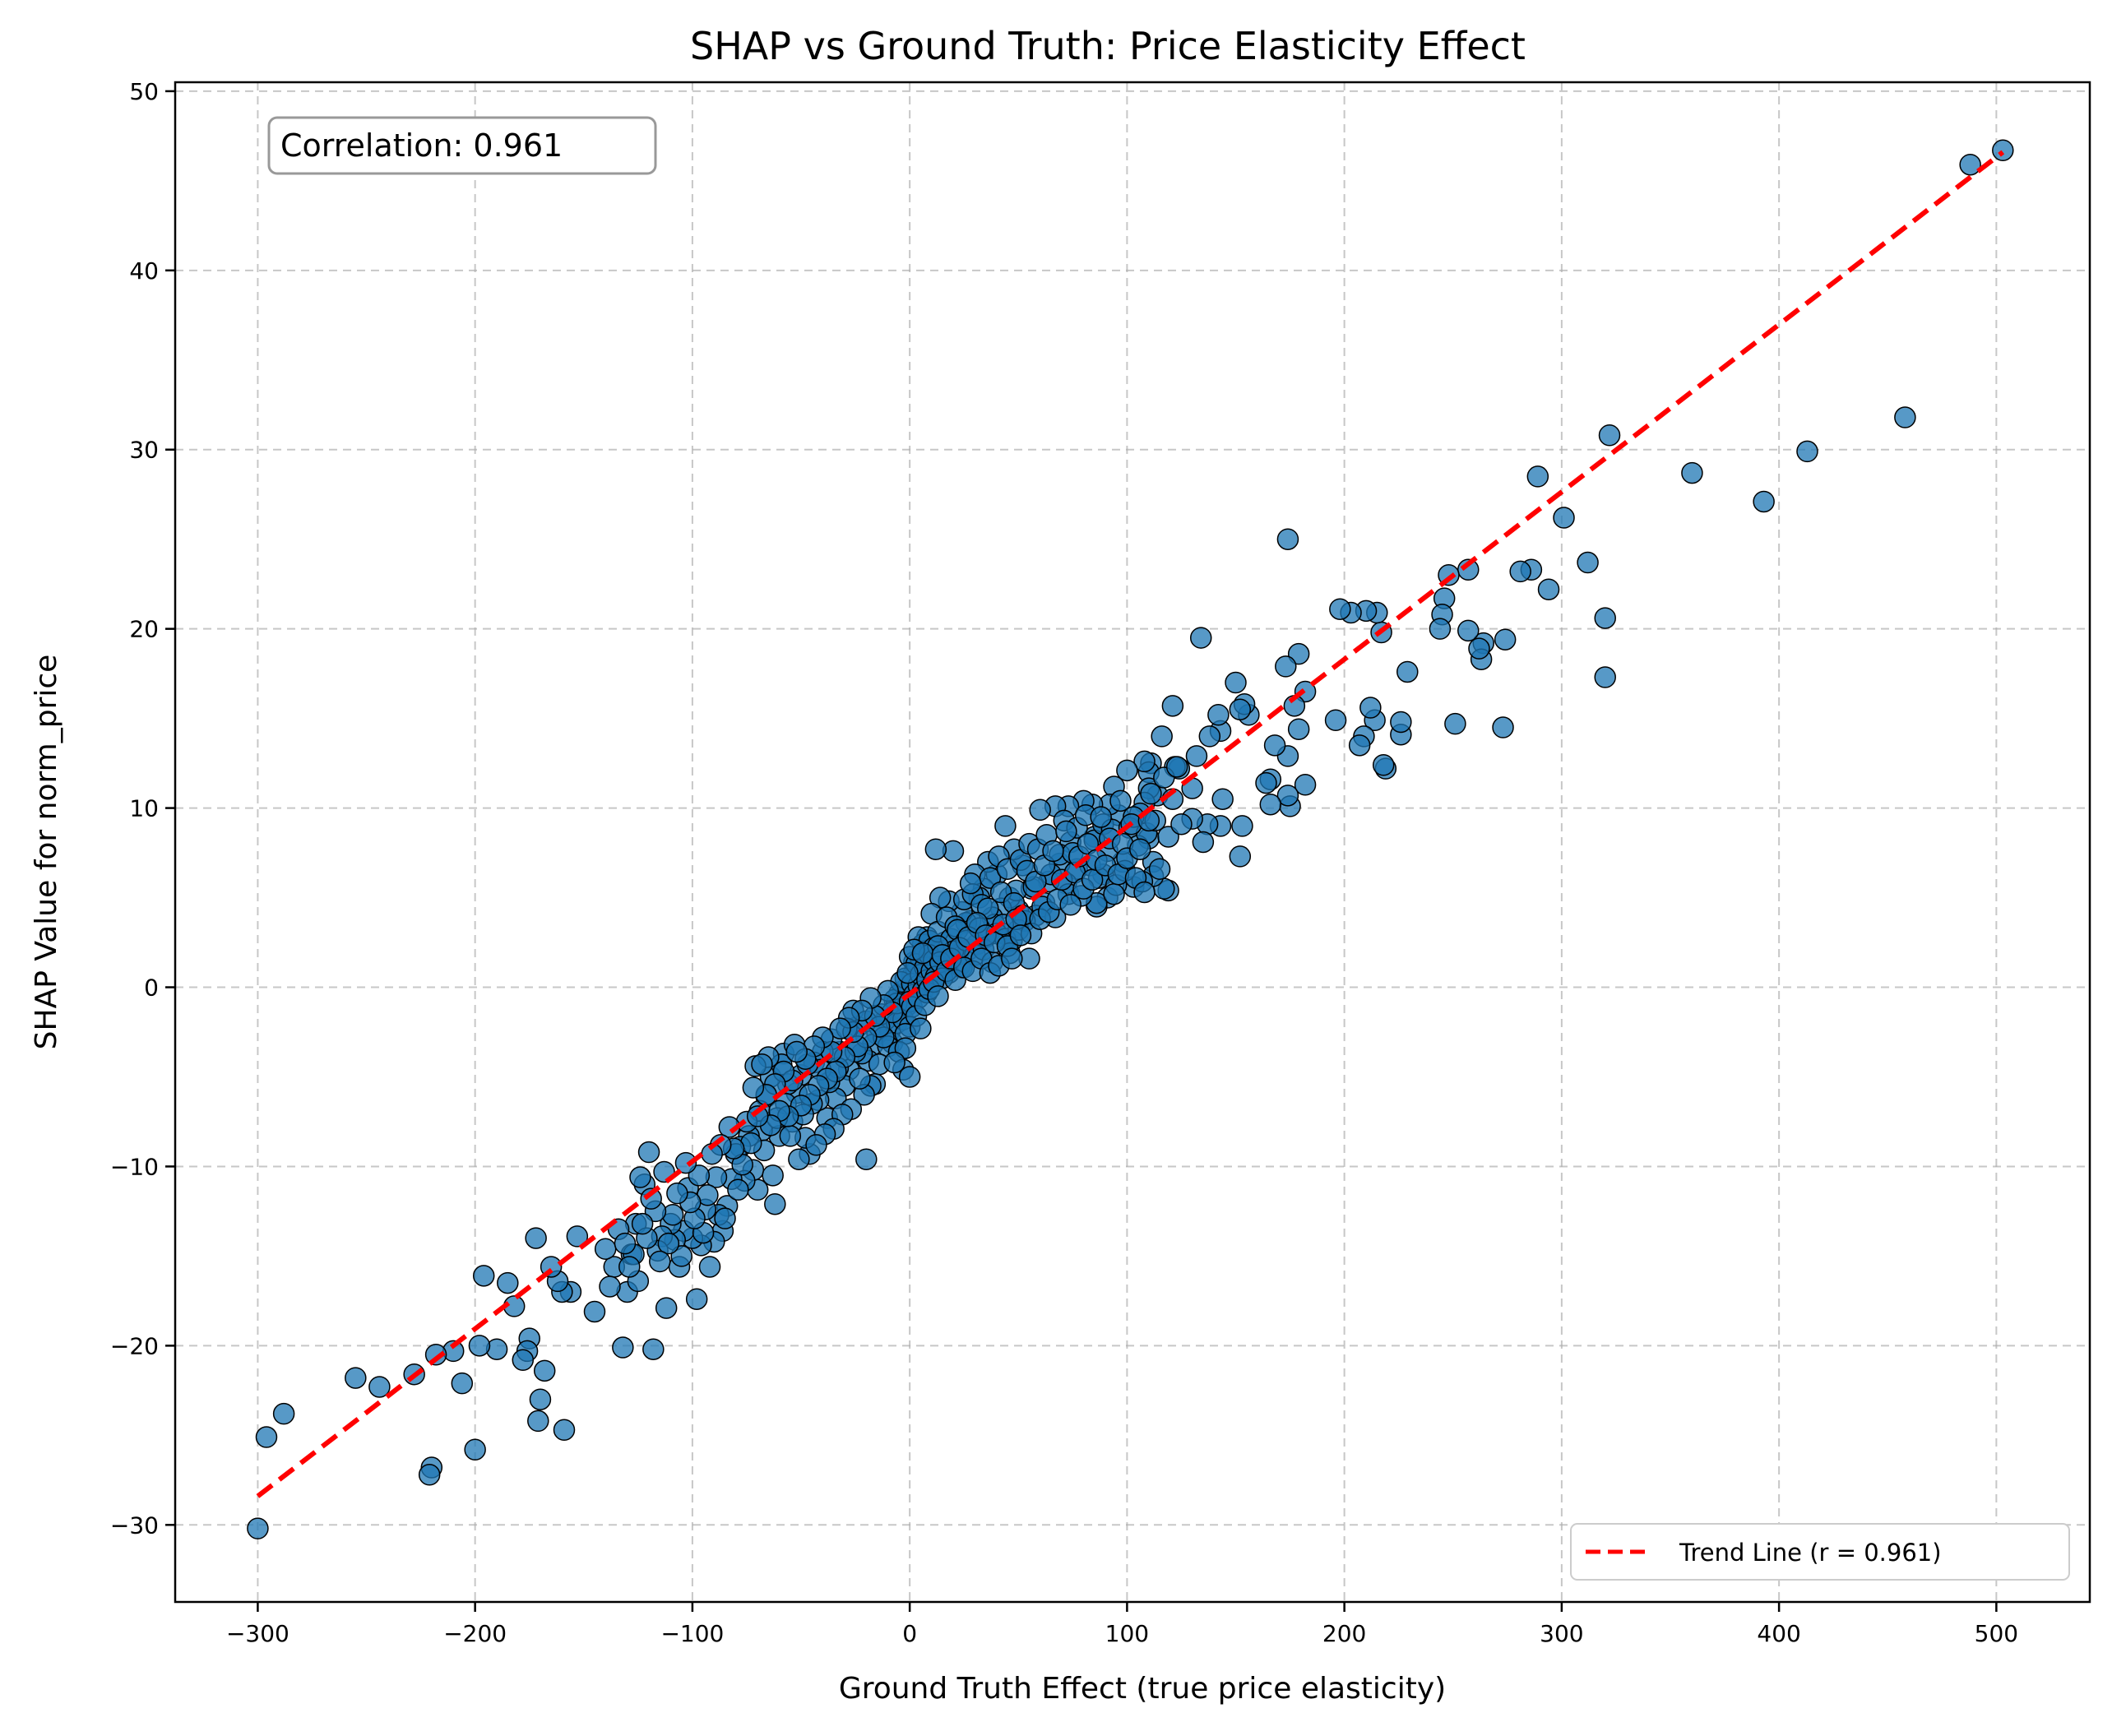 Image resolution: width=2112 pixels, height=1736 pixels. What do you see at coordinates (144, 91) in the screenshot?
I see `y-tick-label: 50` at bounding box center [144, 91].